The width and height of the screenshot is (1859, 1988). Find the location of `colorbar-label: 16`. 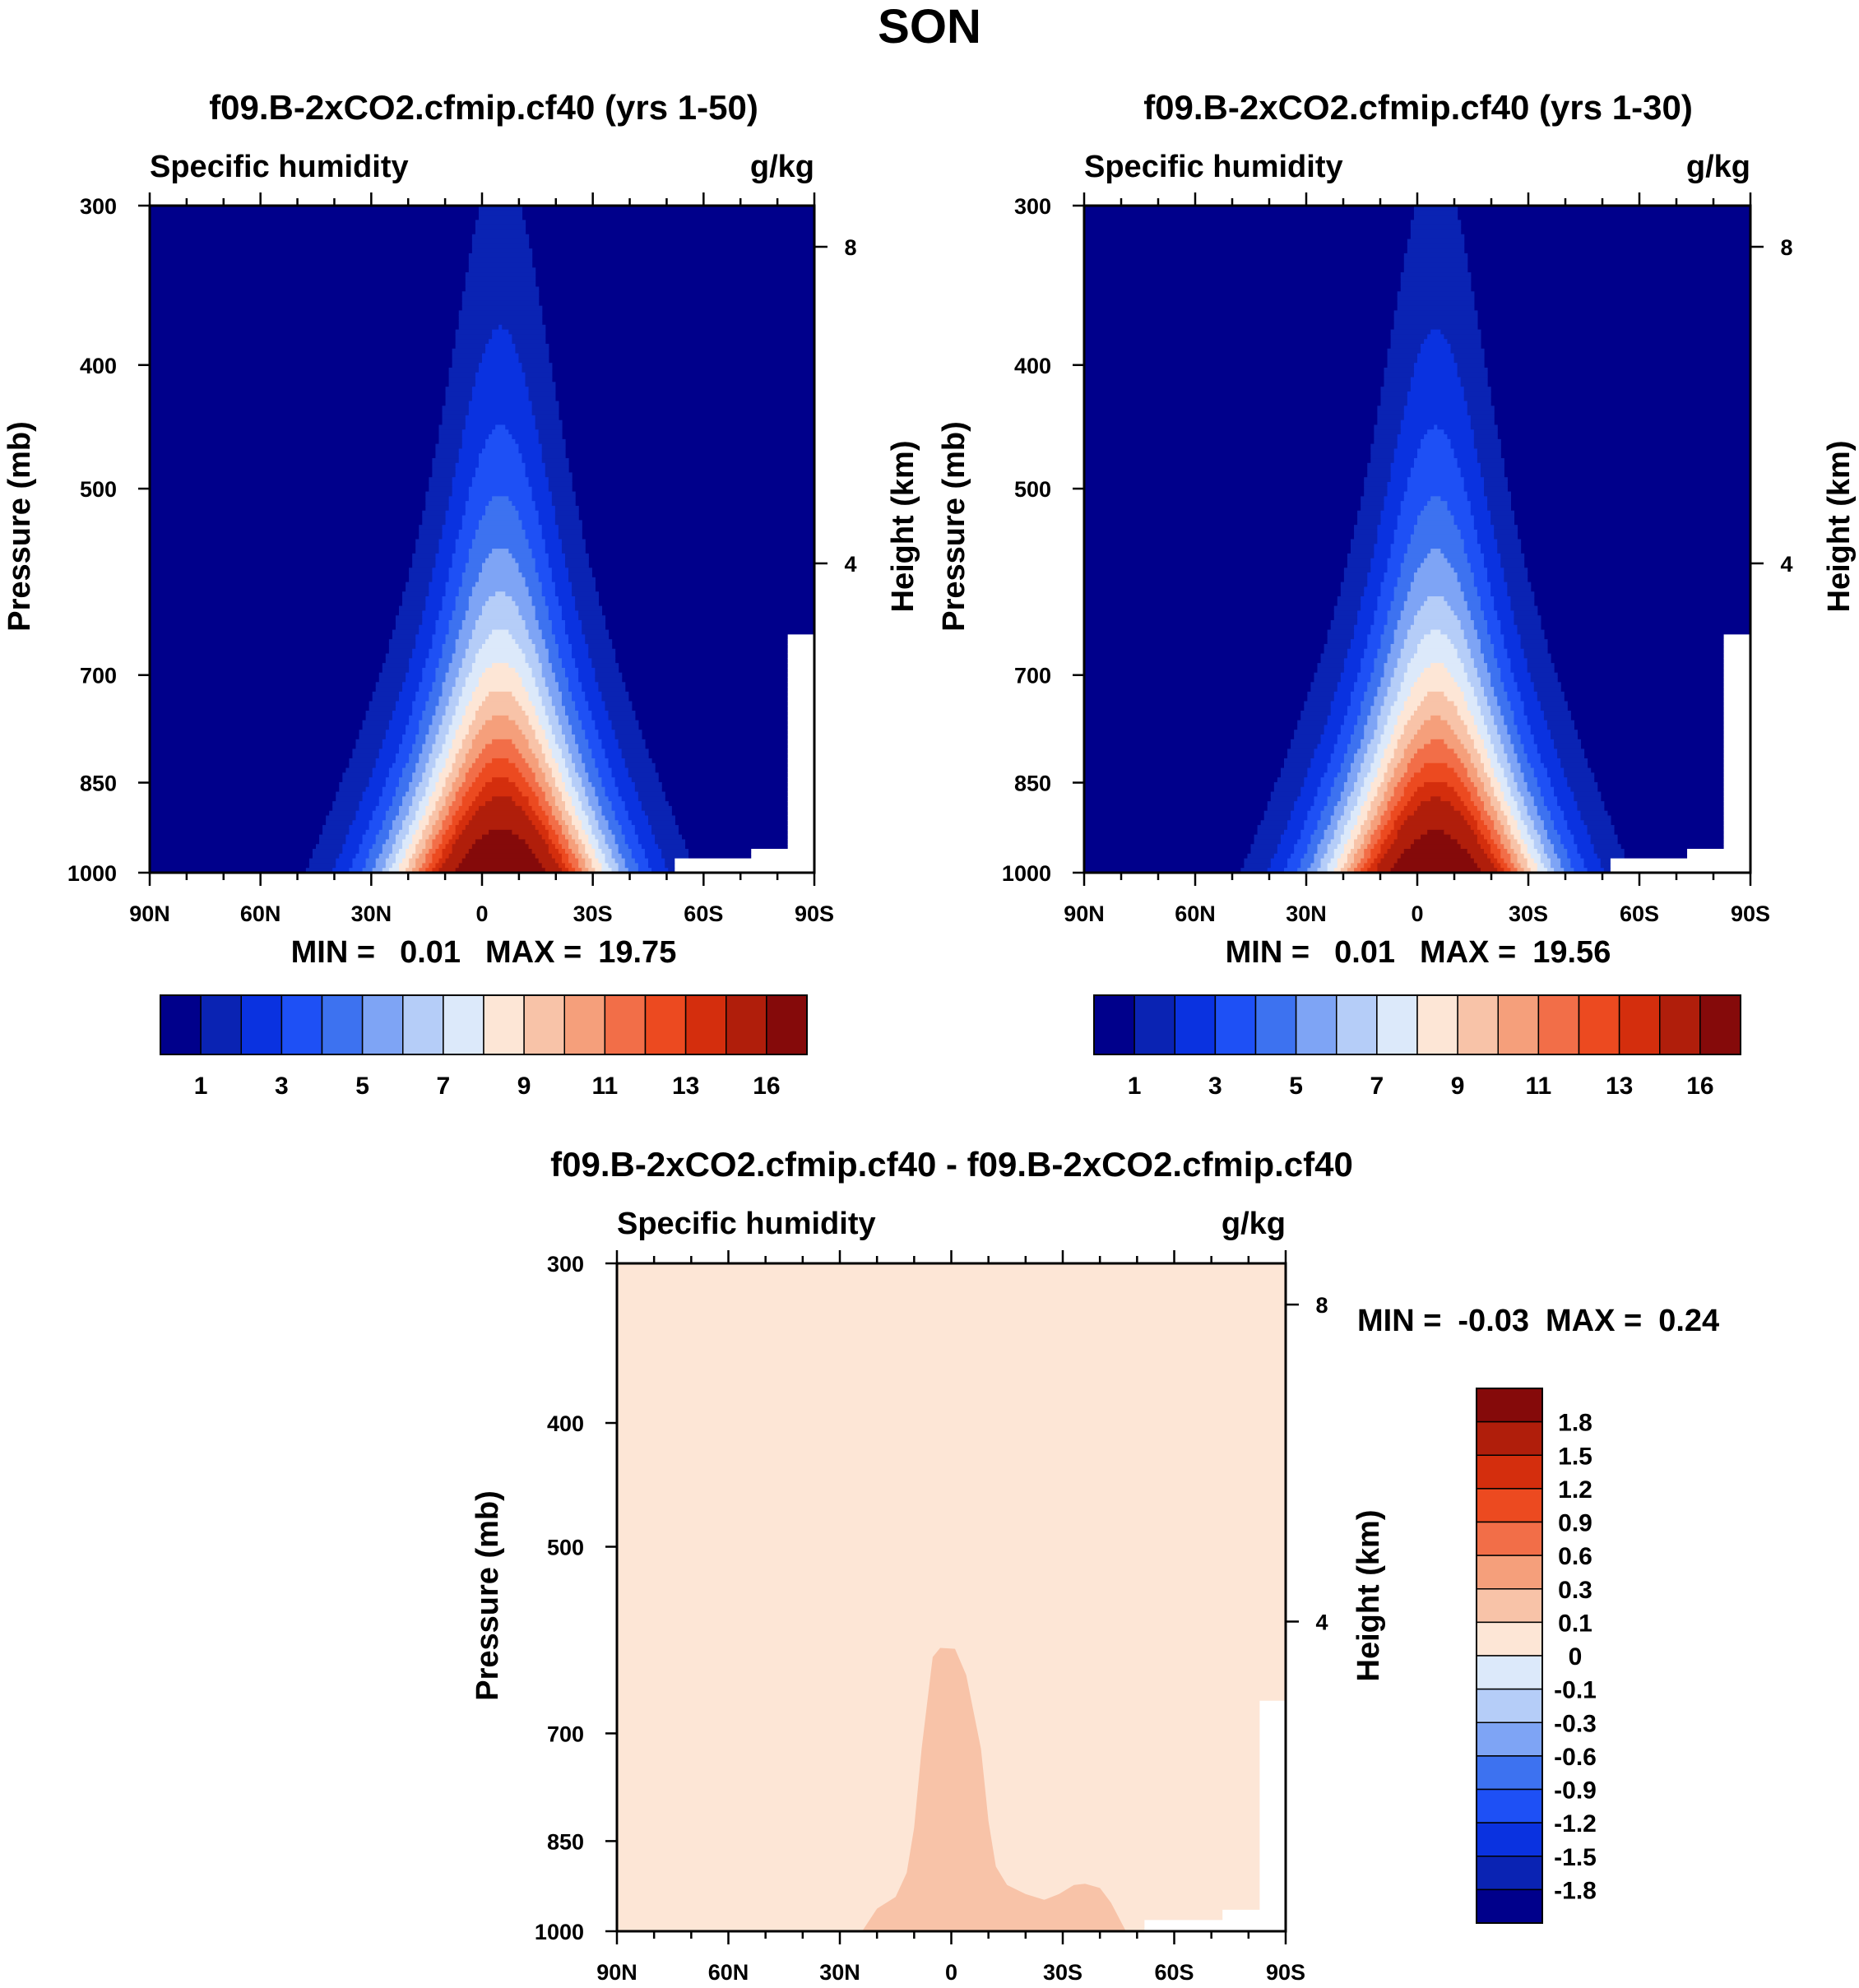

colorbar-label: 16 is located at coordinates (1699, 1087).